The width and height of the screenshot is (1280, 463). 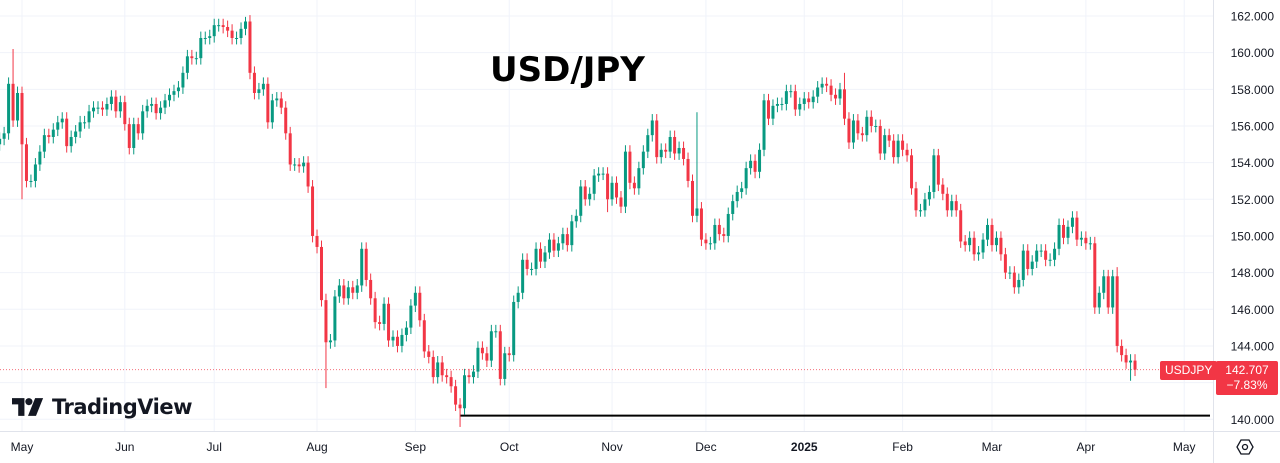 What do you see at coordinates (611, 447) in the screenshot?
I see `x-tick-label: Nov` at bounding box center [611, 447].